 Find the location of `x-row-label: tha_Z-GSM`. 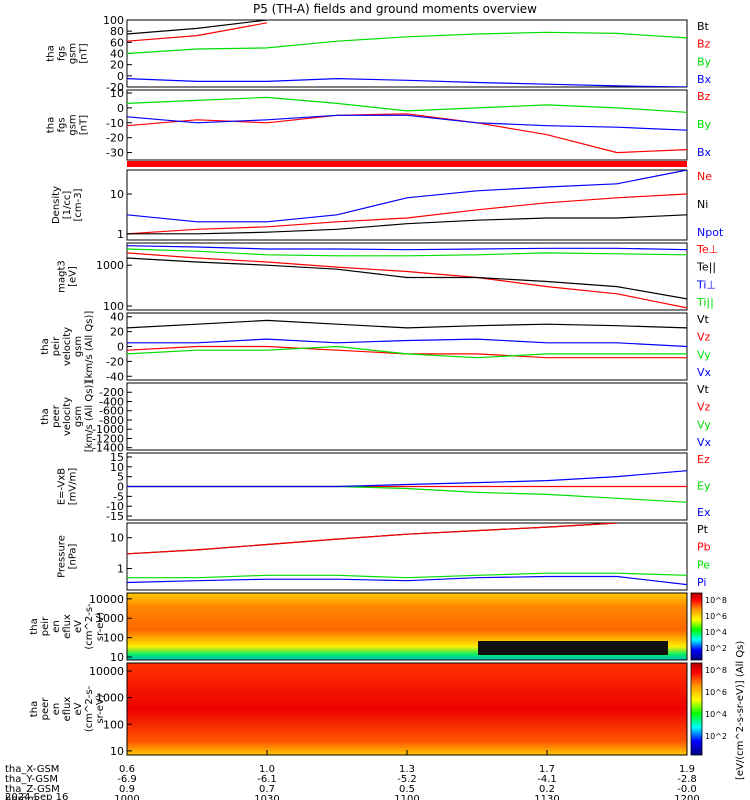

x-row-label: tha_Z-GSM is located at coordinates (32, 789).